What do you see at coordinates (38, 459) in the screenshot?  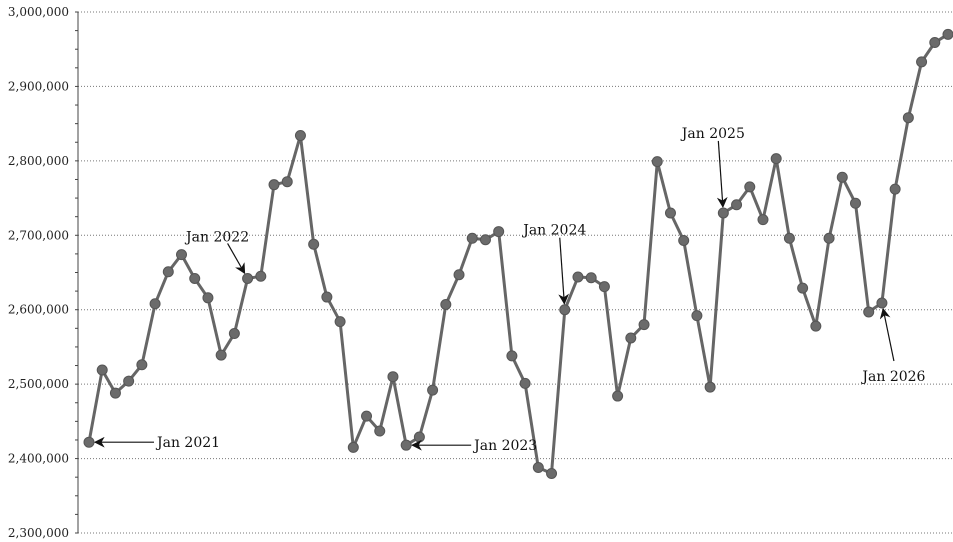 I see `y-tick-label: 2,400,000` at bounding box center [38, 459].